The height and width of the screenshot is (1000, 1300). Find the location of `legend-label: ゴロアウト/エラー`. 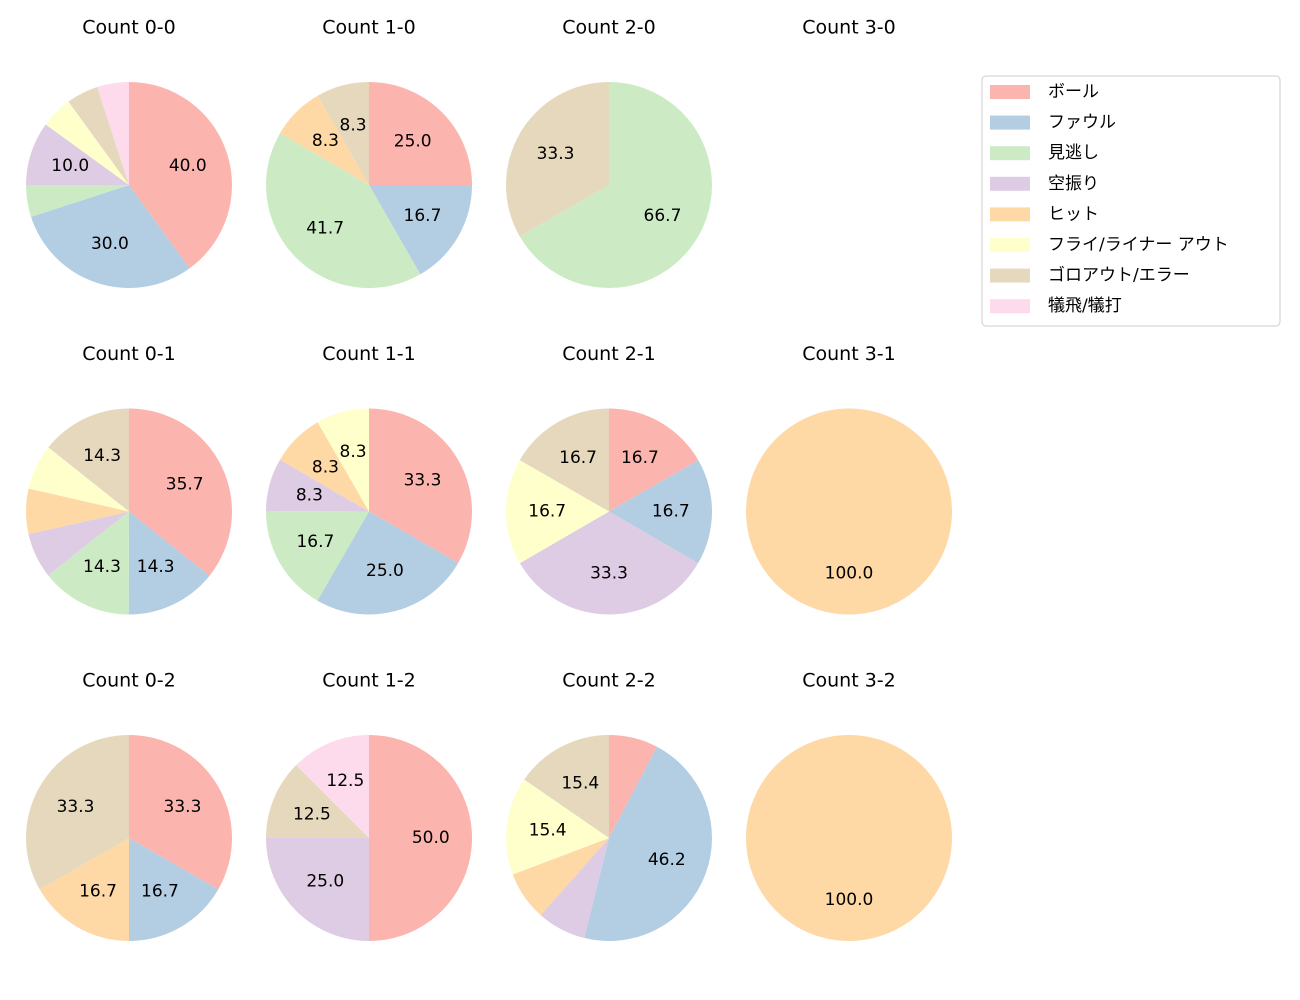

legend-label: ゴロアウト/エラー is located at coordinates (1119, 275).